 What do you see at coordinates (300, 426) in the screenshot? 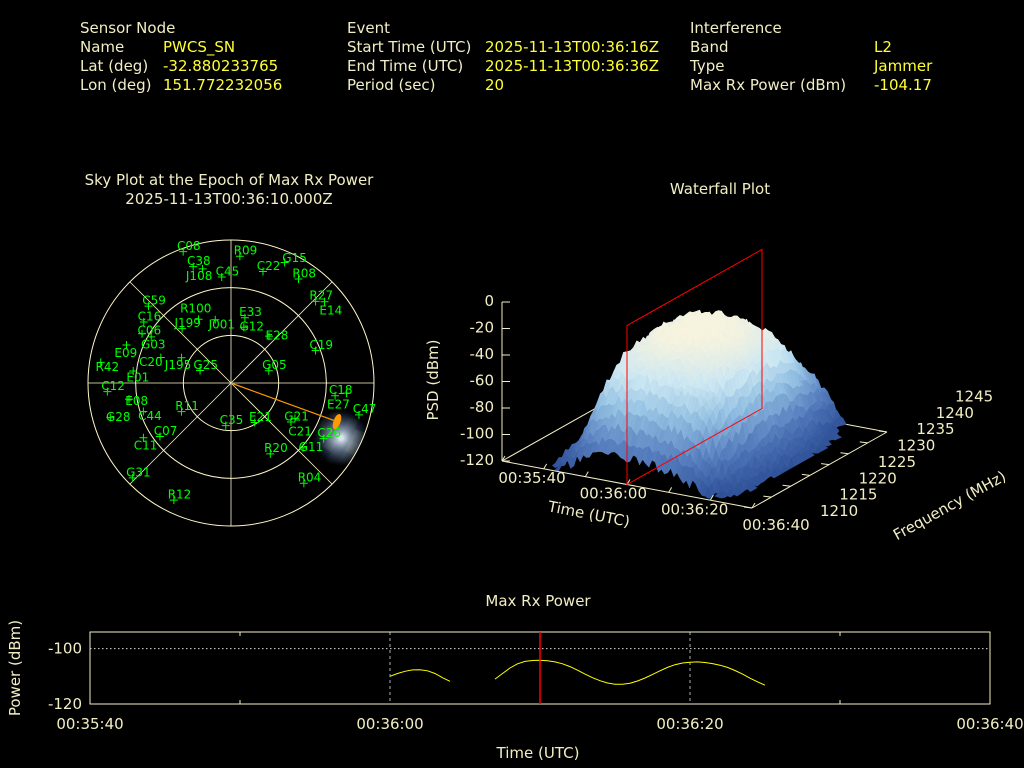
I see `satellite-C21: C21` at bounding box center [300, 426].